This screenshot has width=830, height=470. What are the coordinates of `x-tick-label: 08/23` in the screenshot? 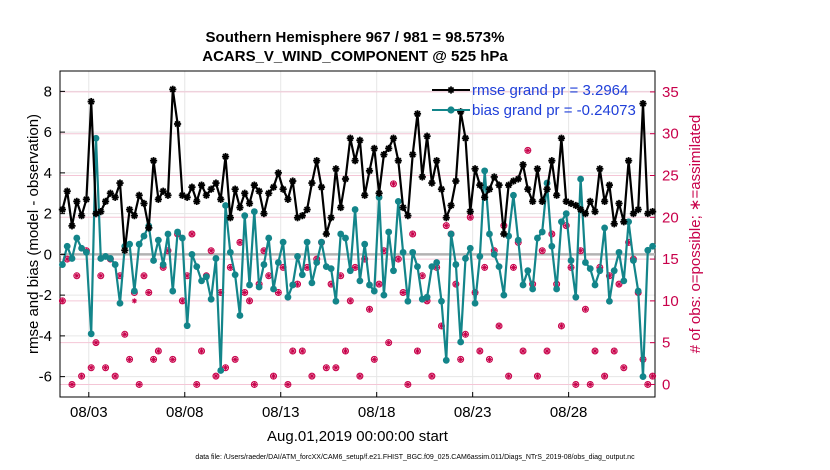 It's located at (473, 412).